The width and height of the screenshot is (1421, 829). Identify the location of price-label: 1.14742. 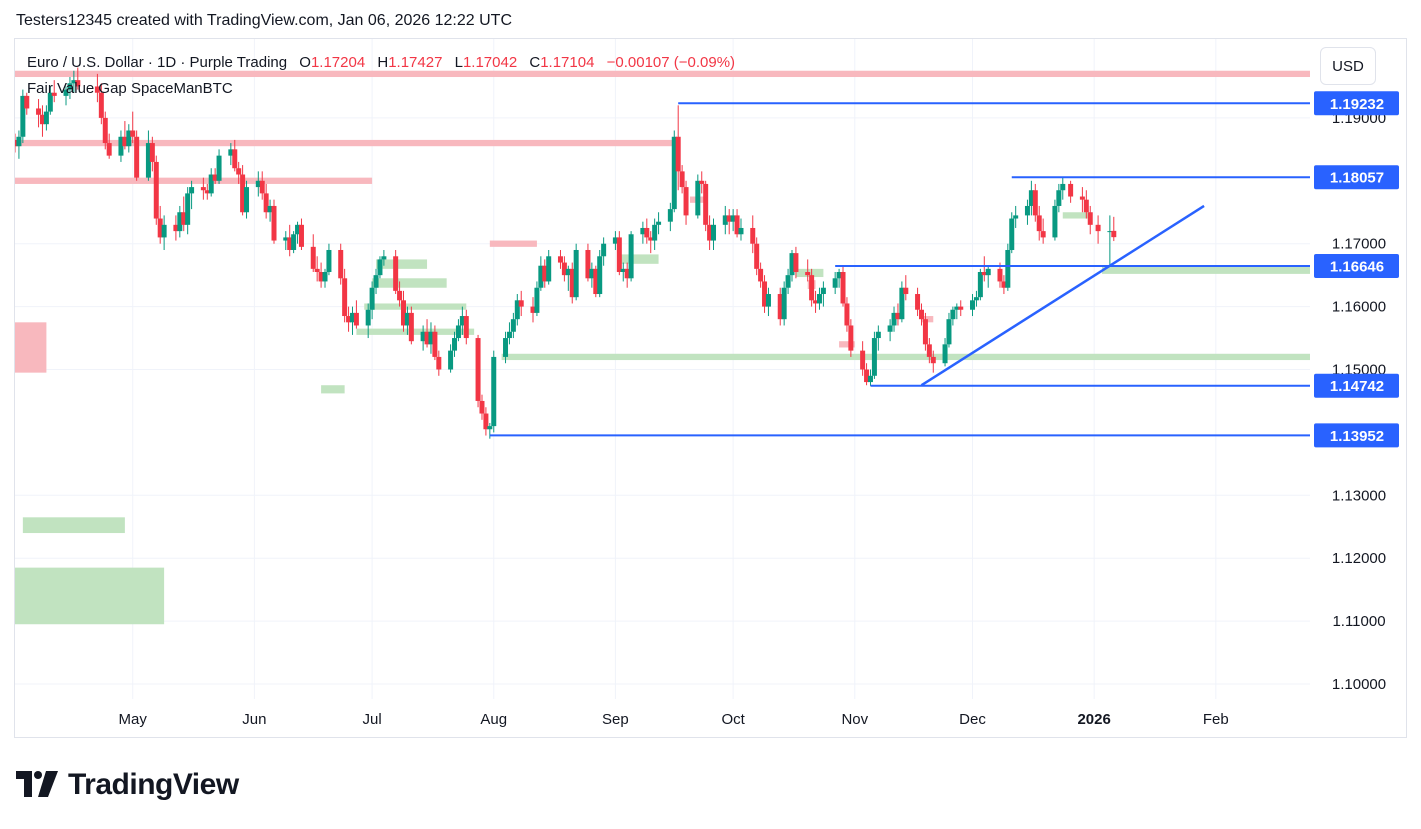
(1356, 385).